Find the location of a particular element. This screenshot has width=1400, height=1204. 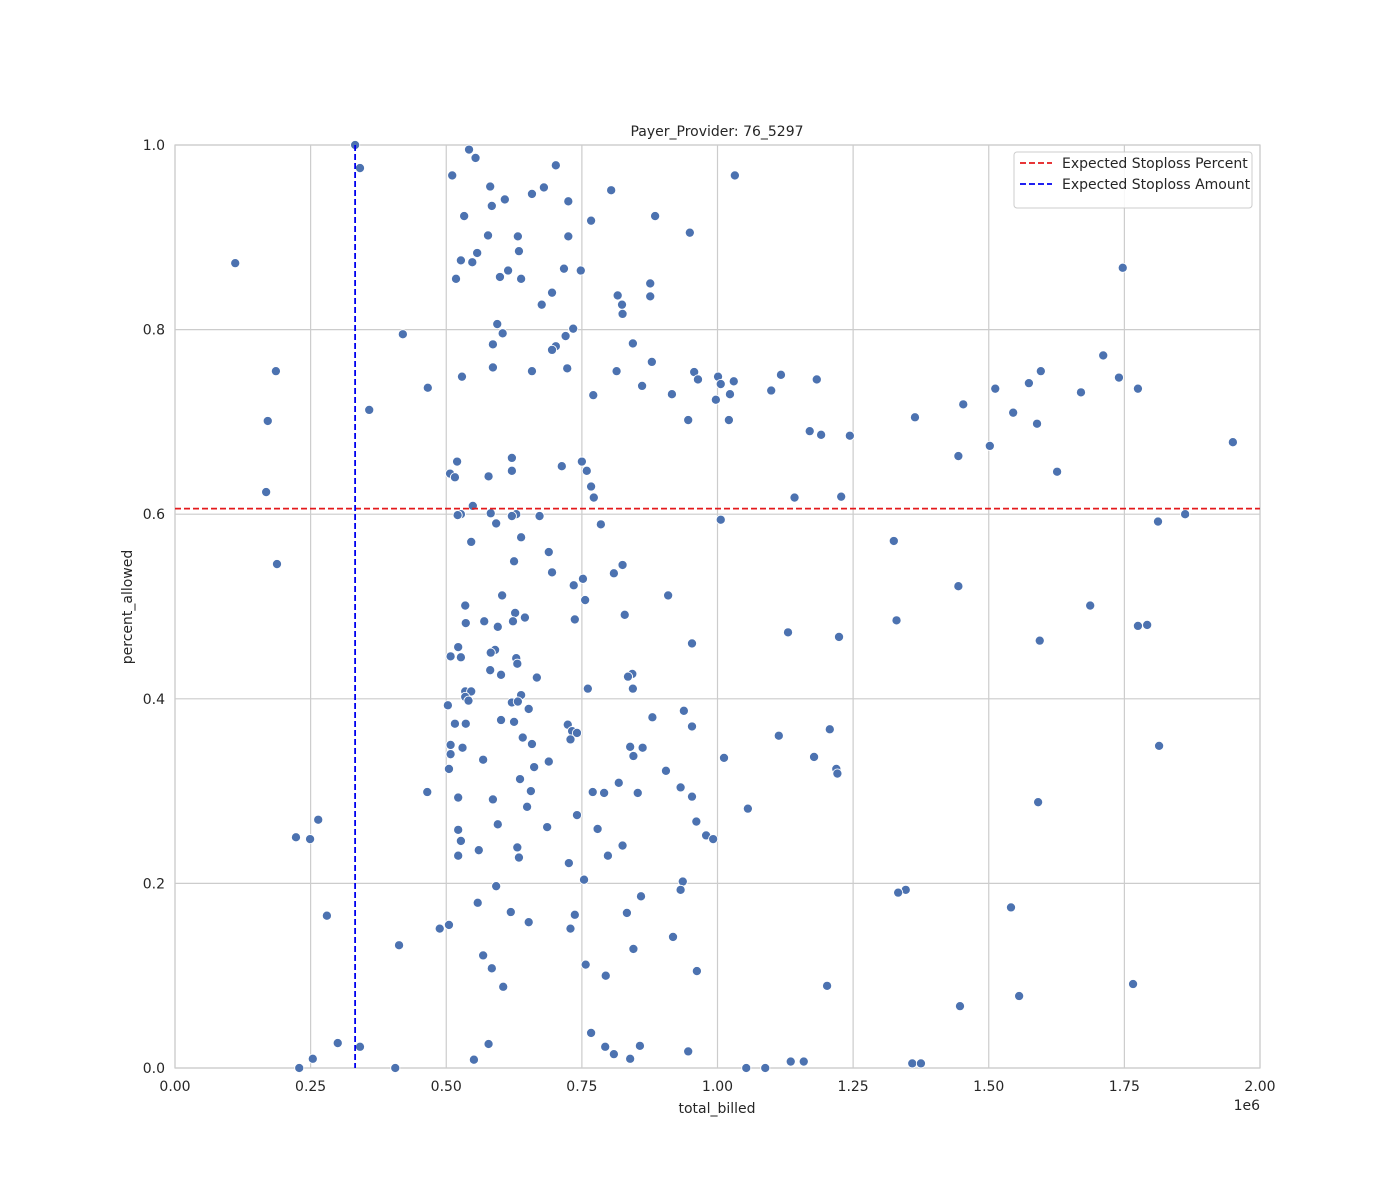

y-tick-label: 0.0 is located at coordinates (154, 1069).